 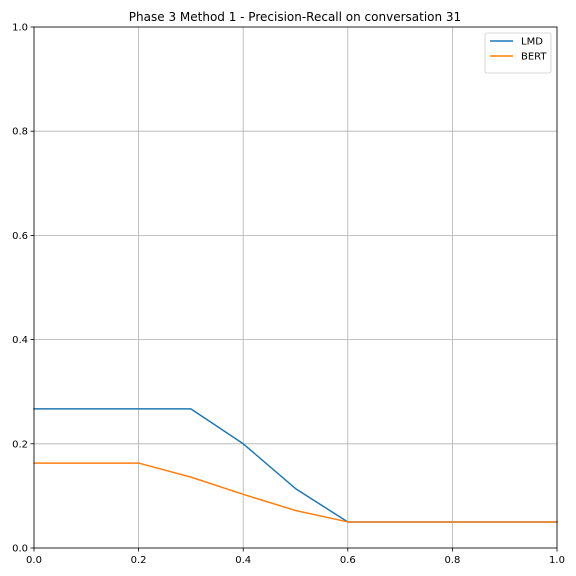 I want to click on y-tick-label: 0.0, so click(x=20, y=549).